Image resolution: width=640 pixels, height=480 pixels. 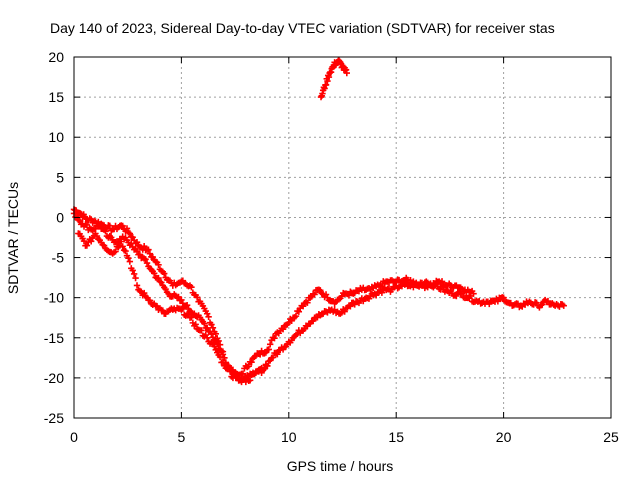 What do you see at coordinates (54, 298) in the screenshot?
I see `y-tick-label: -10` at bounding box center [54, 298].